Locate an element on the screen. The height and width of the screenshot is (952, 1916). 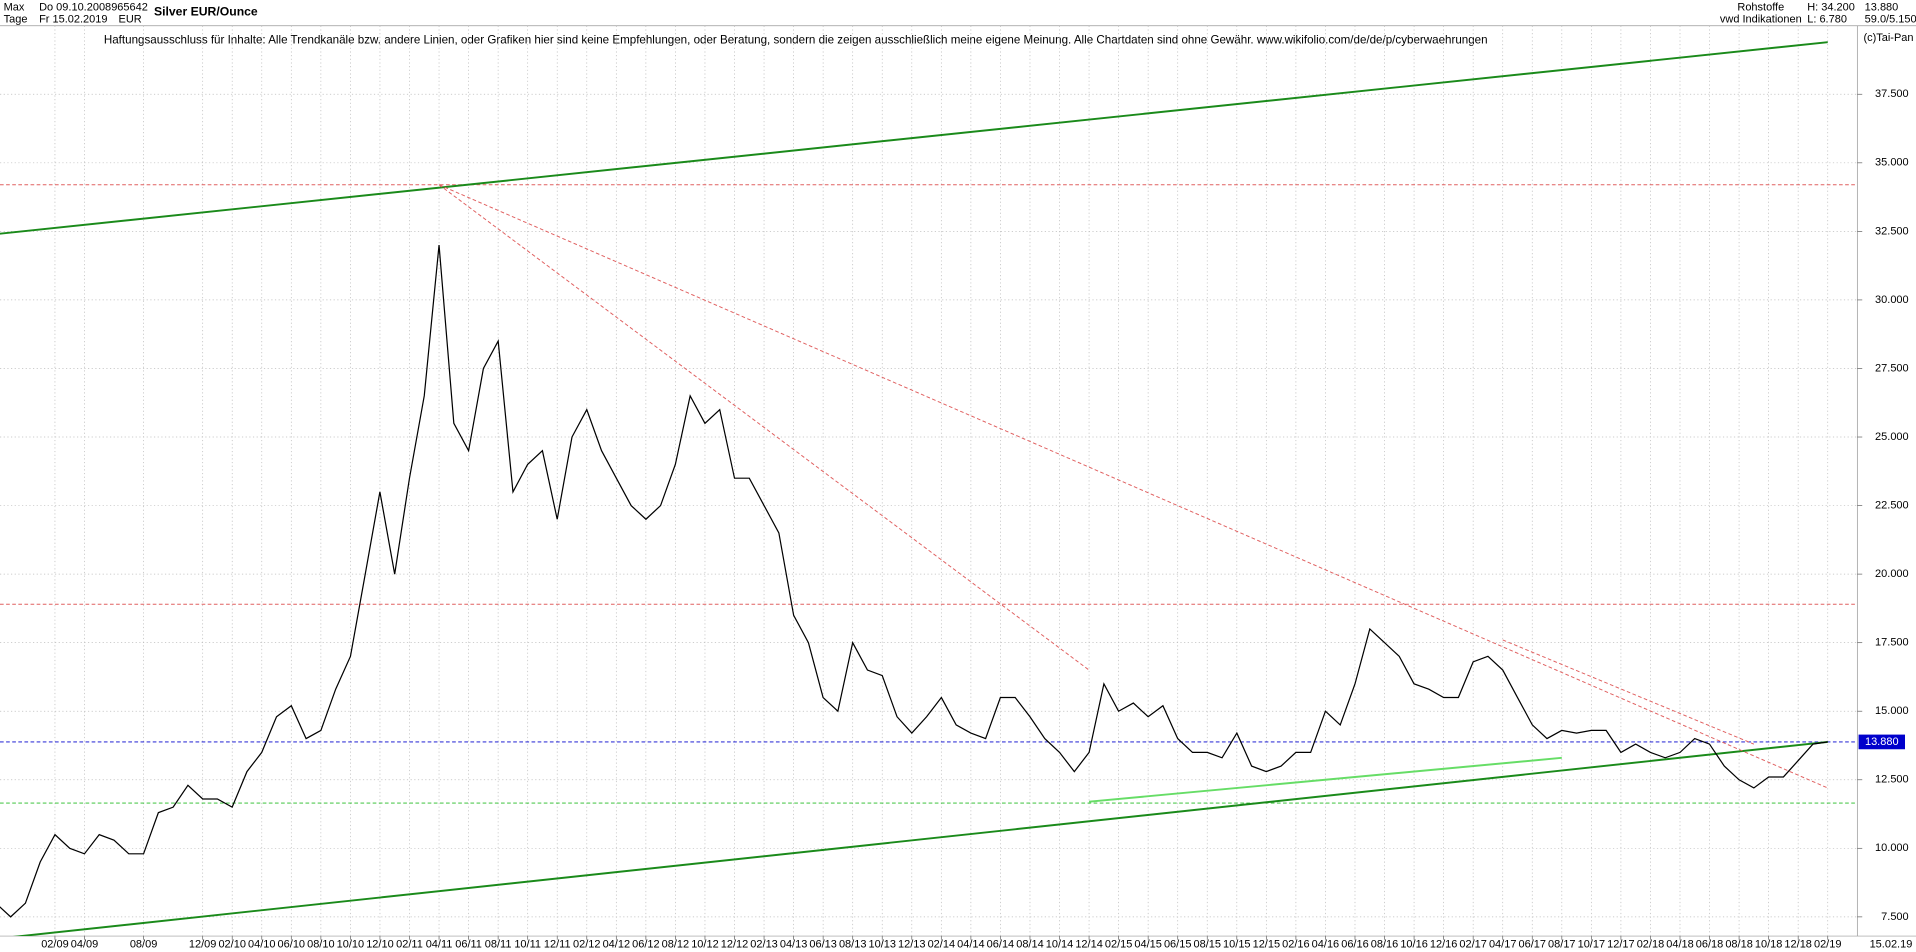
y-tick-label: 12.500 is located at coordinates (1892, 780).